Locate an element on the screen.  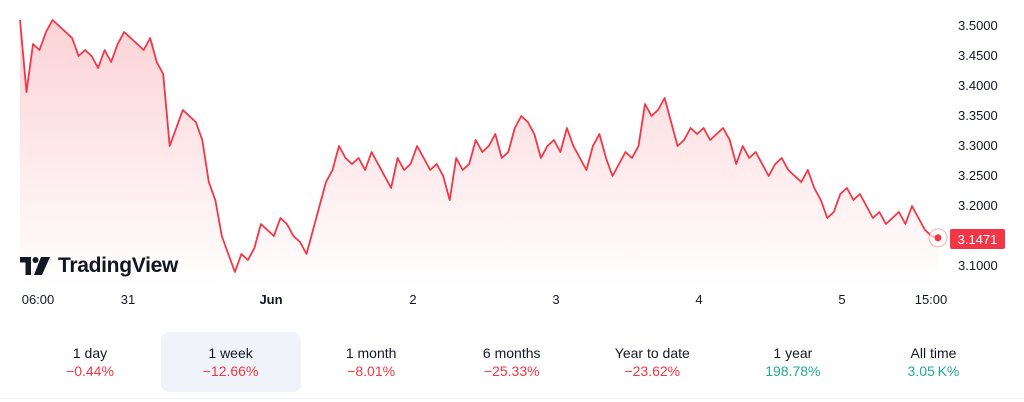
y-tick-label: 3.3000 is located at coordinates (978, 145).